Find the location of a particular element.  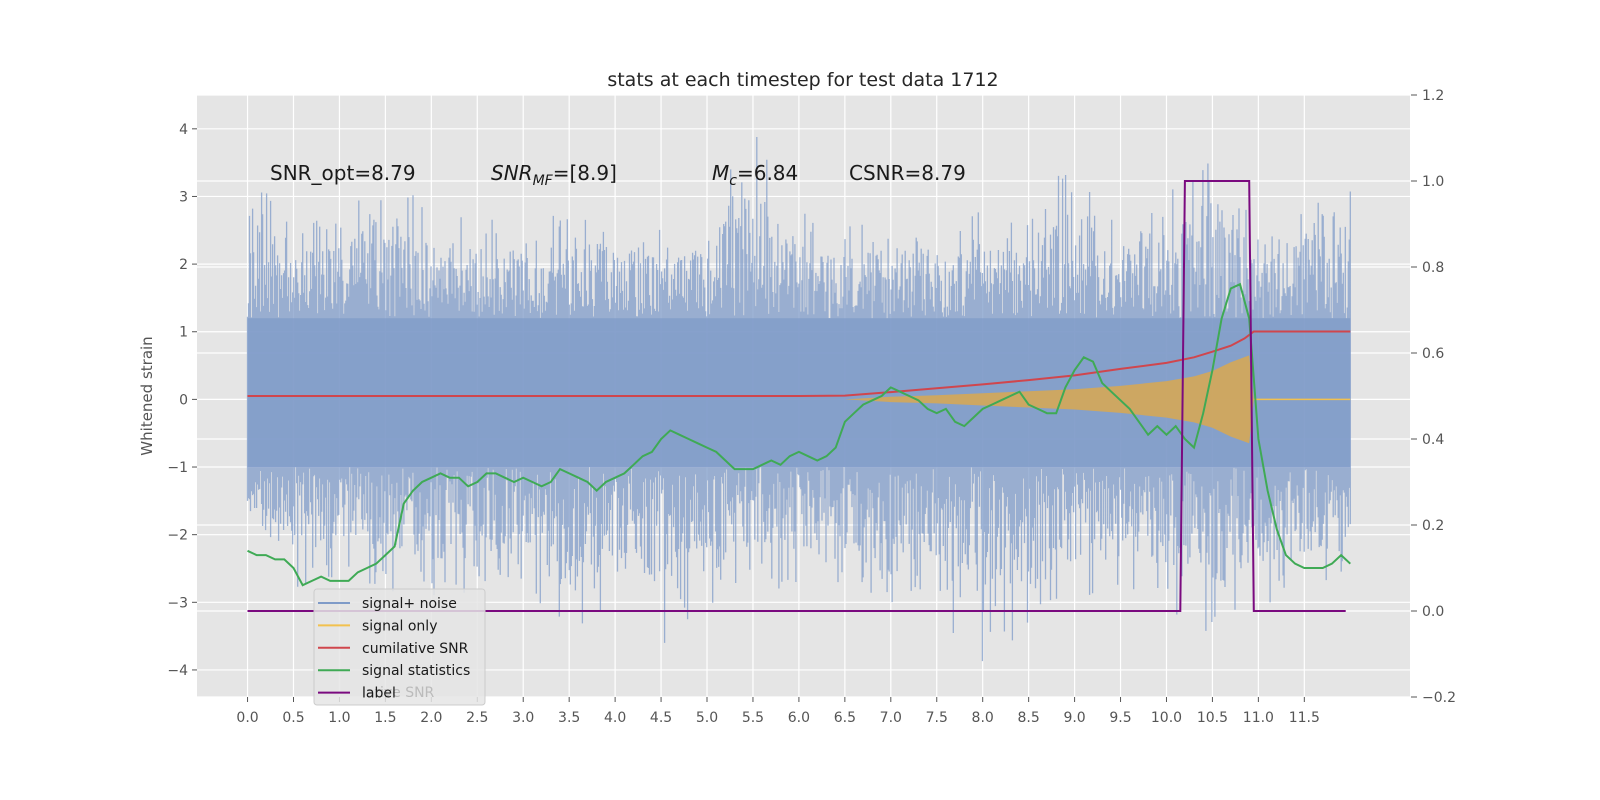

x-tick-label: 5.5 is located at coordinates (753, 718).